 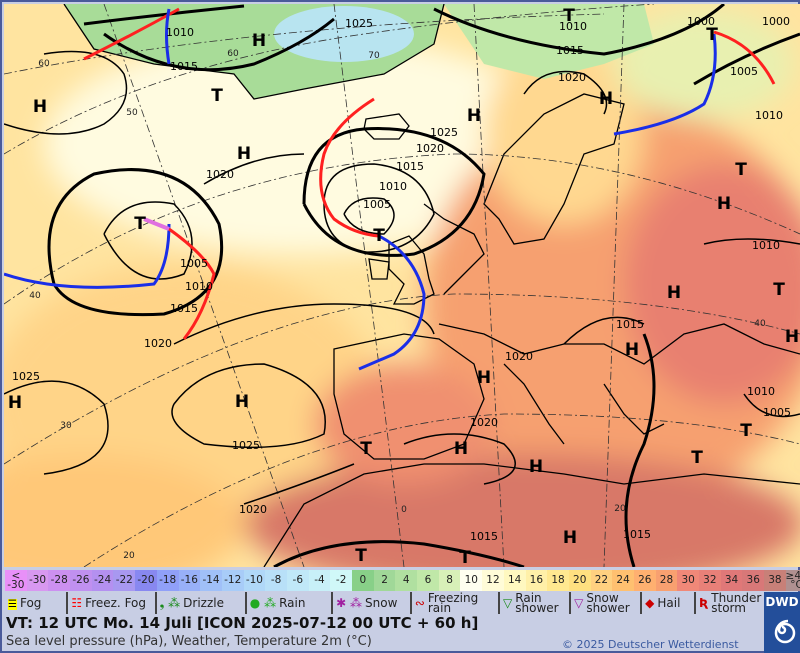 What do you see at coordinates (37, 603) in the screenshot?
I see `legend-item: ☰ Fog` at bounding box center [37, 603].